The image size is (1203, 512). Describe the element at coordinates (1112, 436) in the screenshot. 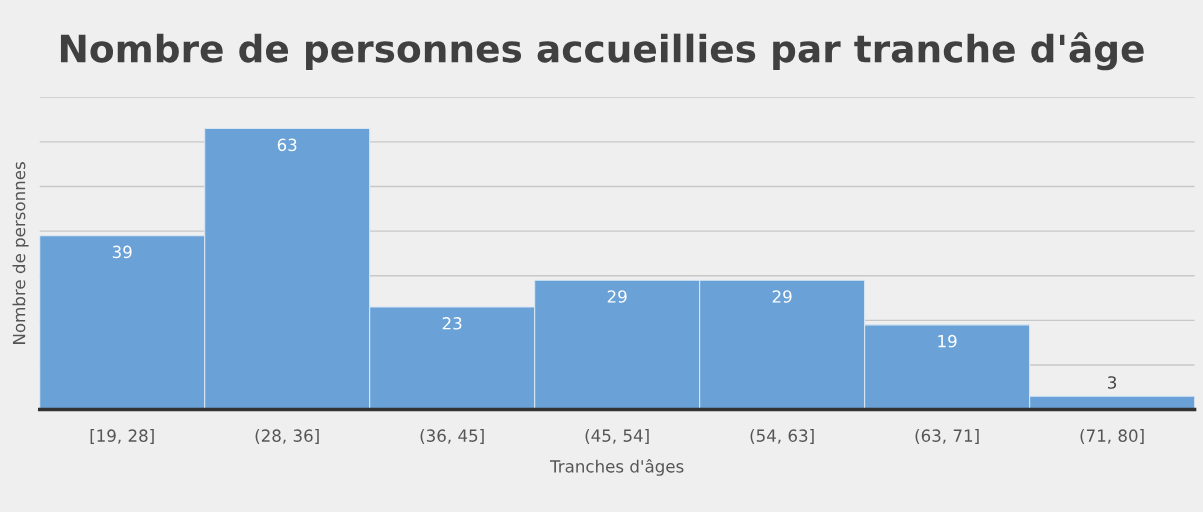

I see `x-tick-label: (71, 80]` at that location.